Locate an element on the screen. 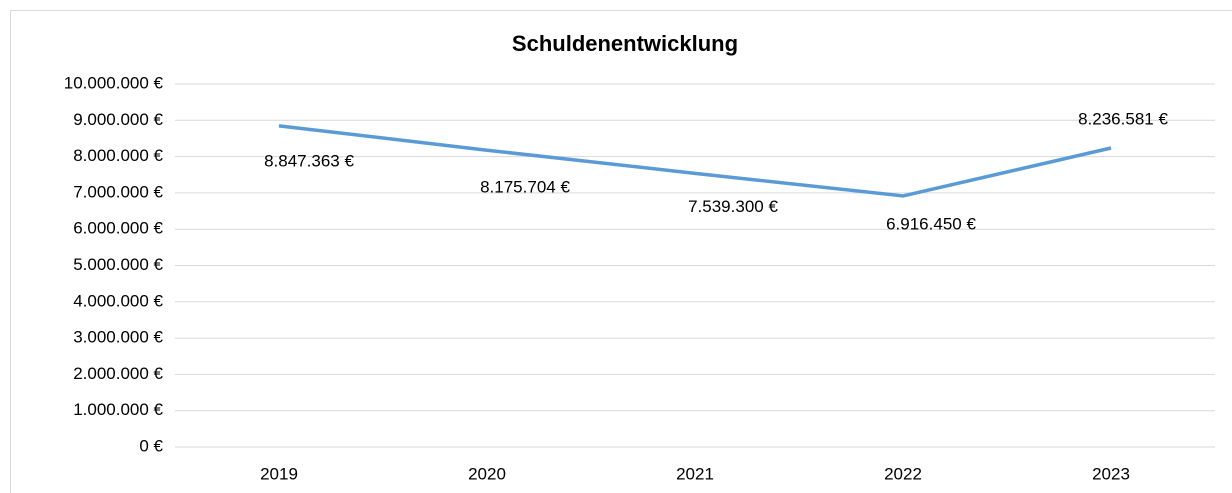 The image size is (1232, 493). data-label: 8.236.581 € is located at coordinates (1123, 118).